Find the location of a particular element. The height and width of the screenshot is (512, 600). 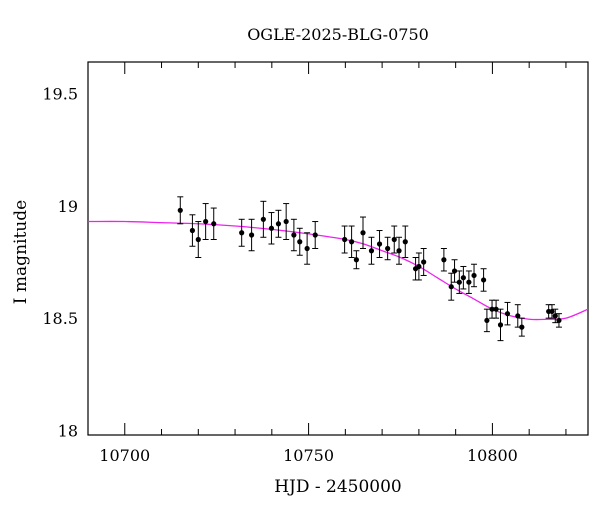

x-tick-label: 10750 is located at coordinates (308, 455).